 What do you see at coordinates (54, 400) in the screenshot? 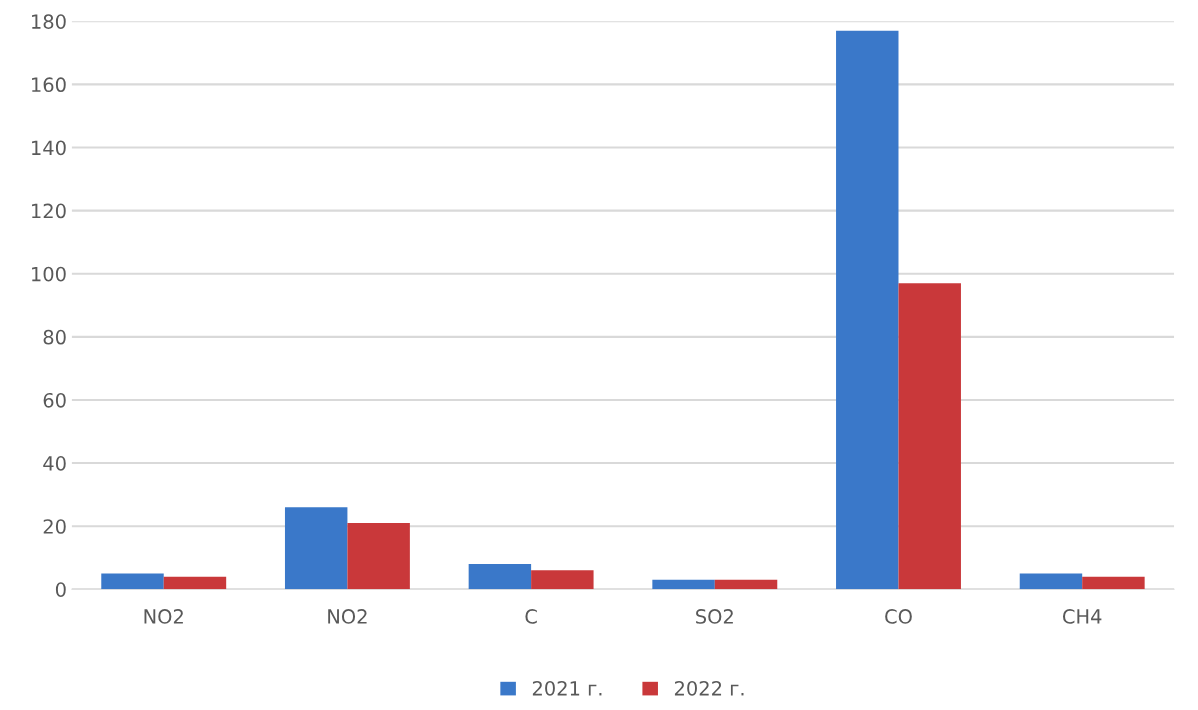
I see `y-tick-label: 60` at bounding box center [54, 400].